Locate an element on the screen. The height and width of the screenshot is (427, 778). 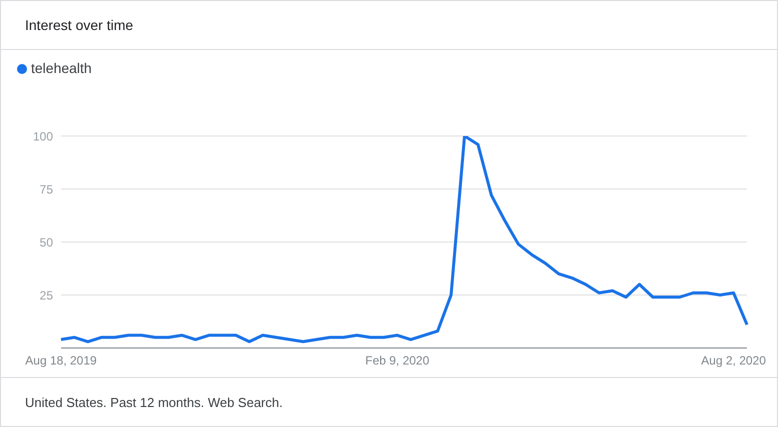
text: United States. Past 12 months. Web Search. is located at coordinates (389, 401).